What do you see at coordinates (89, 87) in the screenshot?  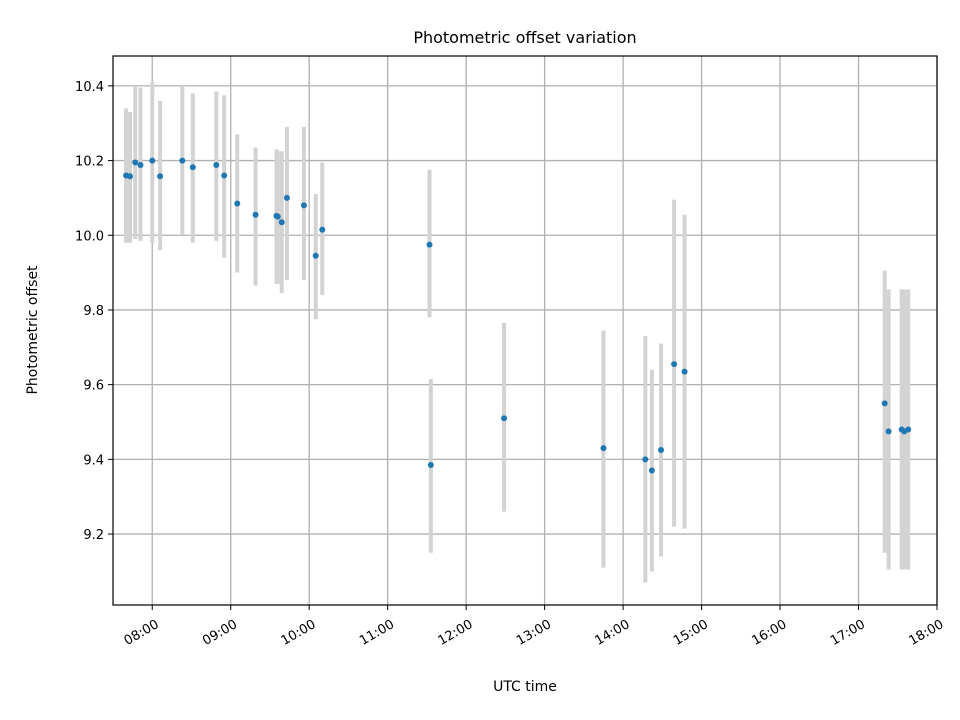 I see `y-tick-label: 10.4` at bounding box center [89, 87].